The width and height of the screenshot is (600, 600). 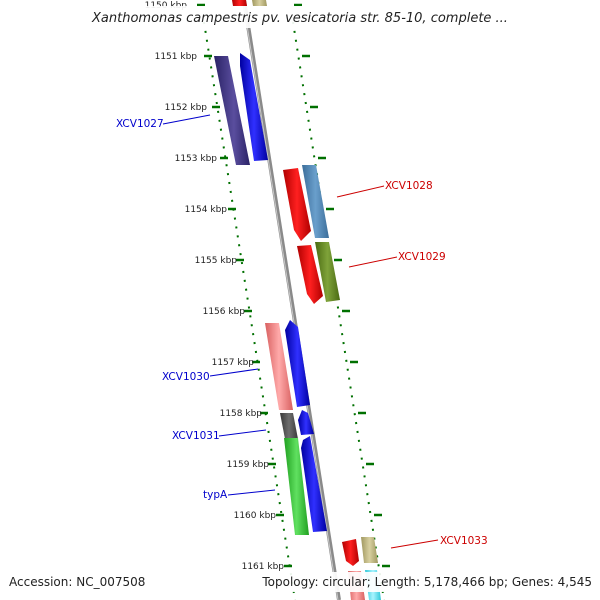 I want to click on label-typA: typA, so click(x=215, y=495).